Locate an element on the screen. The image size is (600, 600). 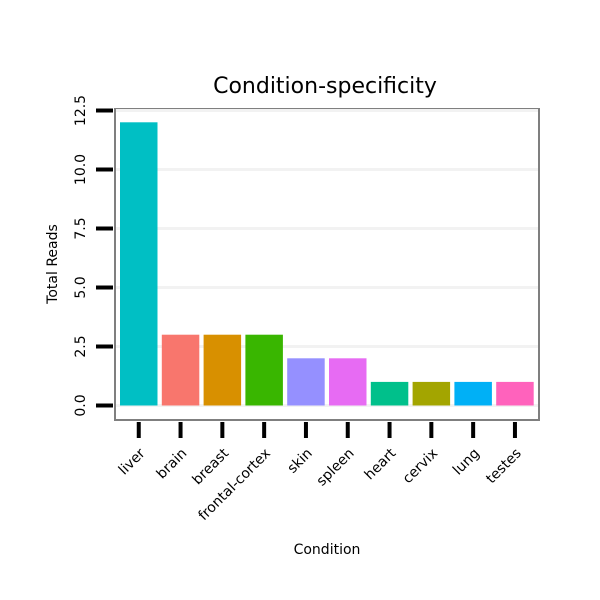
chart-title: Condition-specificity is located at coordinates (325, 86).